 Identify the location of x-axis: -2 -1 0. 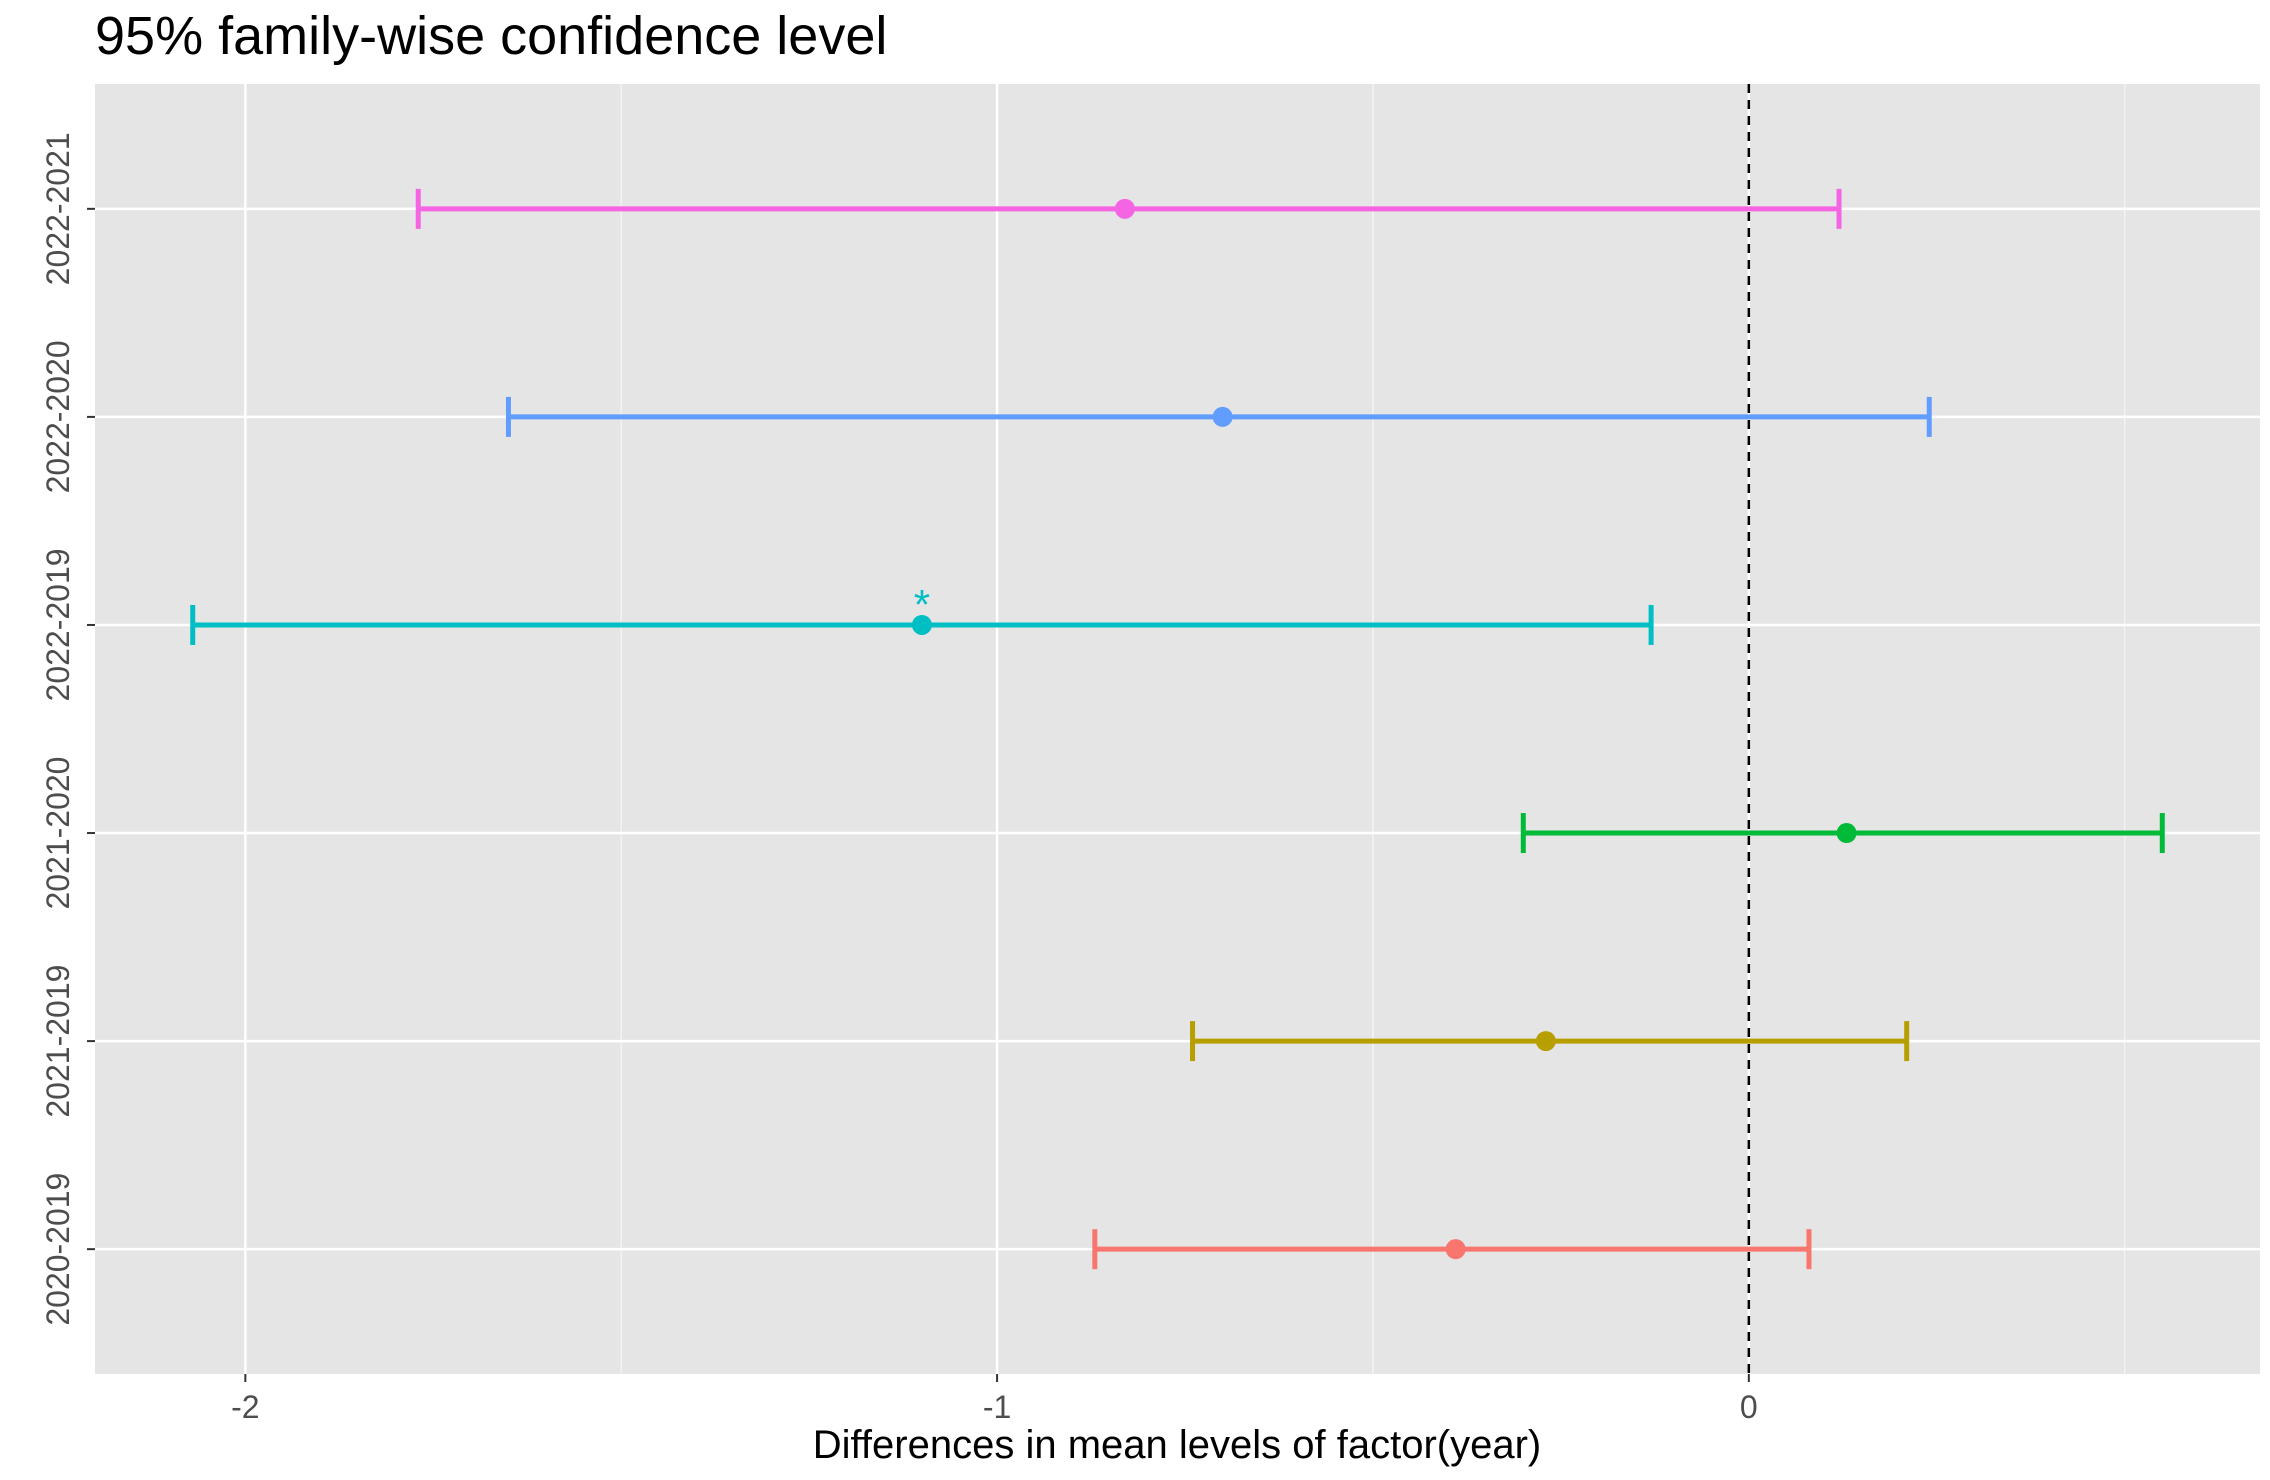
(994, 1399).